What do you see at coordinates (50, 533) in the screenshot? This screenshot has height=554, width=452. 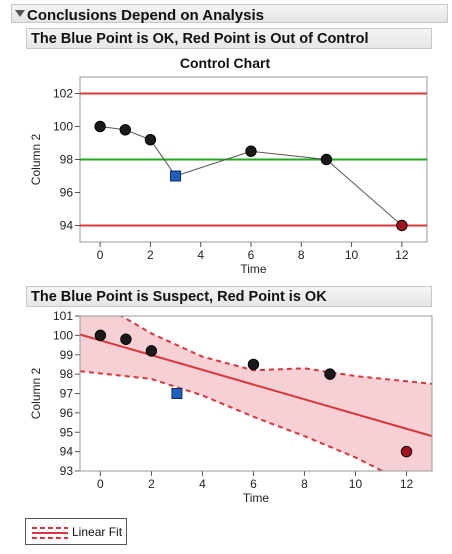 I see `linear-fit-legend-icon` at bounding box center [50, 533].